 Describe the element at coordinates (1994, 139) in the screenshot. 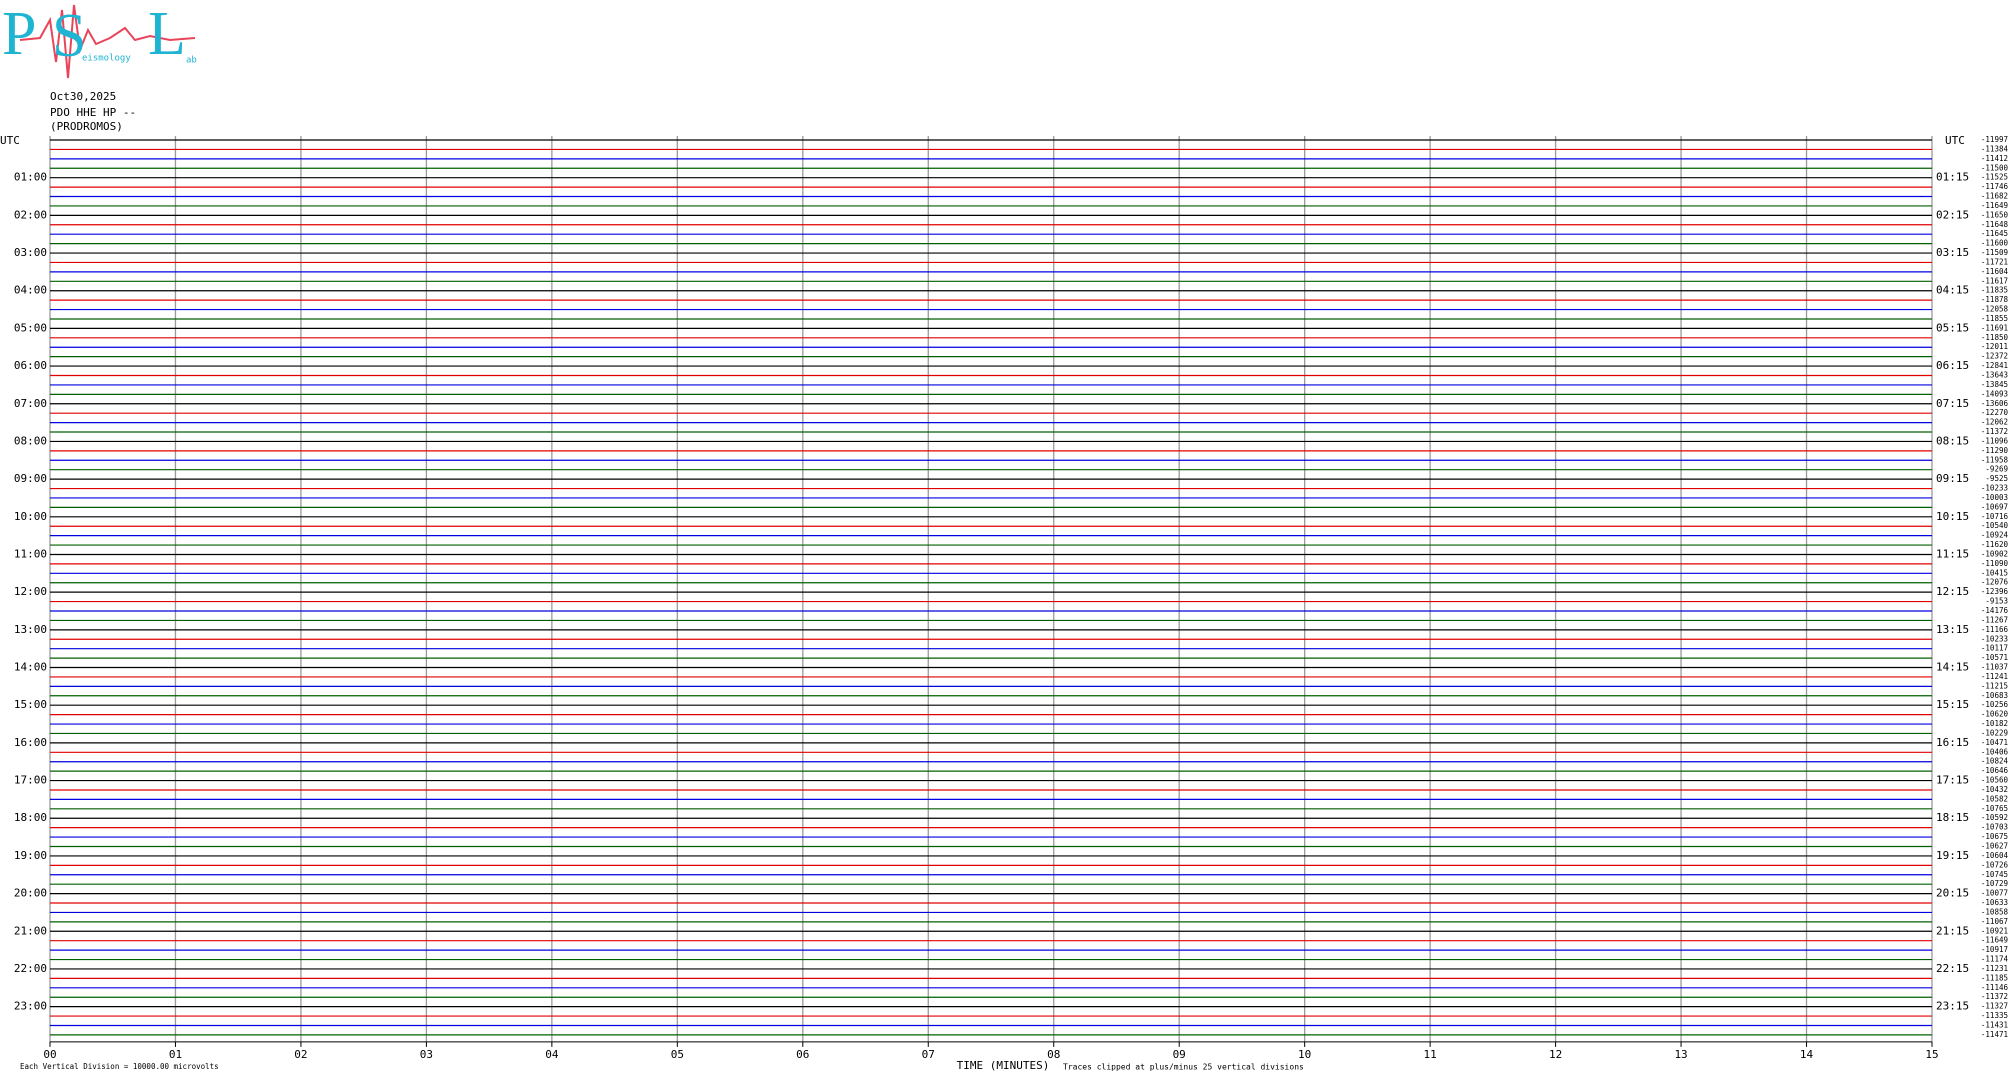

I see `trace-offset: -11997` at that location.